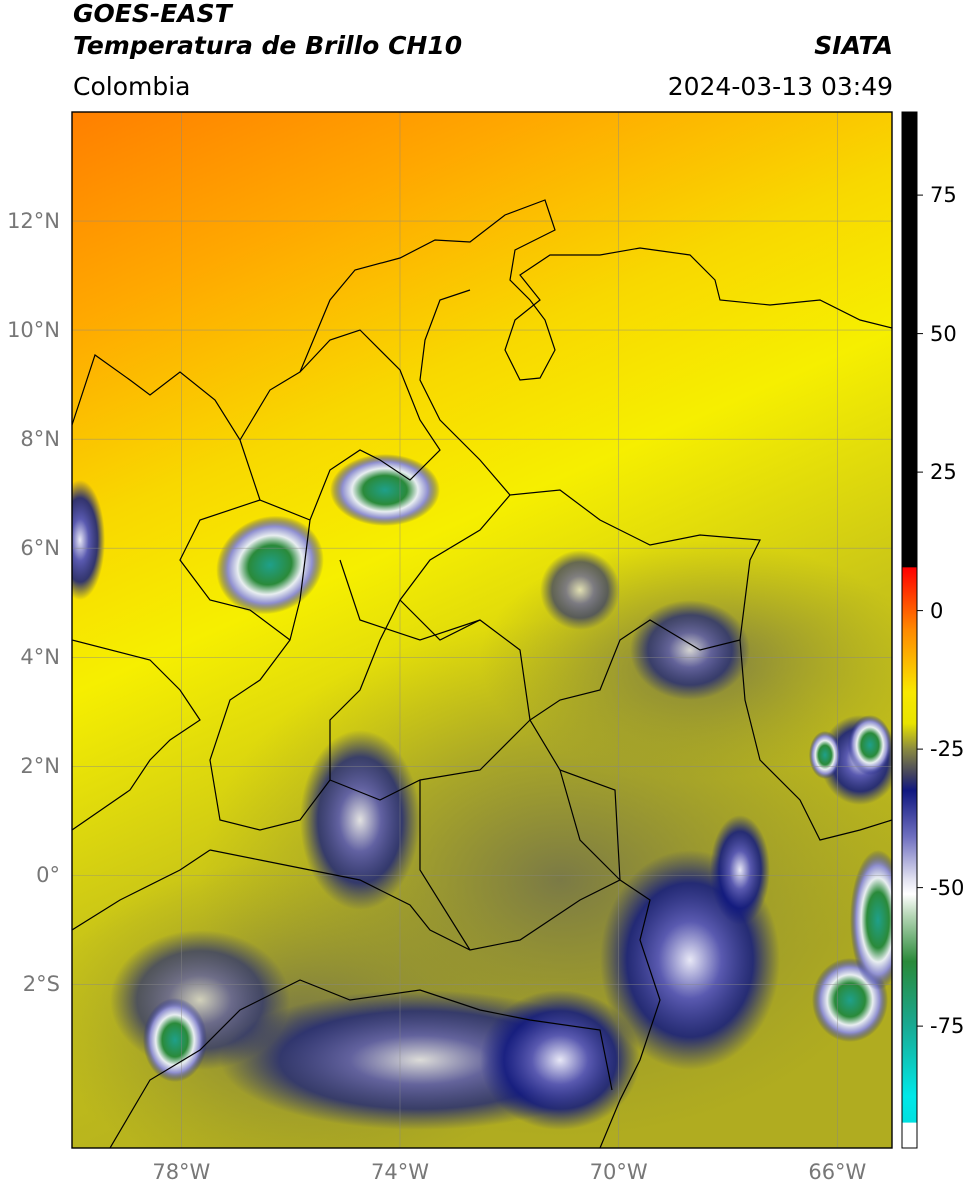  What do you see at coordinates (40, 766) in the screenshot?
I see `latitude-label: 2°N` at bounding box center [40, 766].